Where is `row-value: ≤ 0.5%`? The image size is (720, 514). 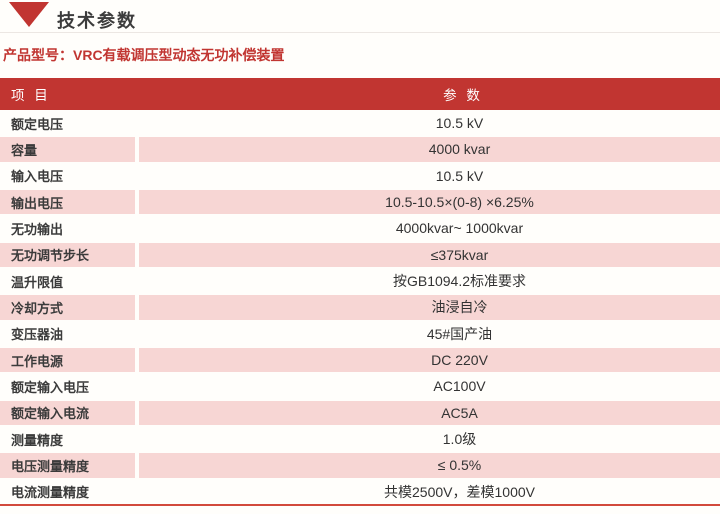 row-value: ≤ 0.5% is located at coordinates (429, 465).